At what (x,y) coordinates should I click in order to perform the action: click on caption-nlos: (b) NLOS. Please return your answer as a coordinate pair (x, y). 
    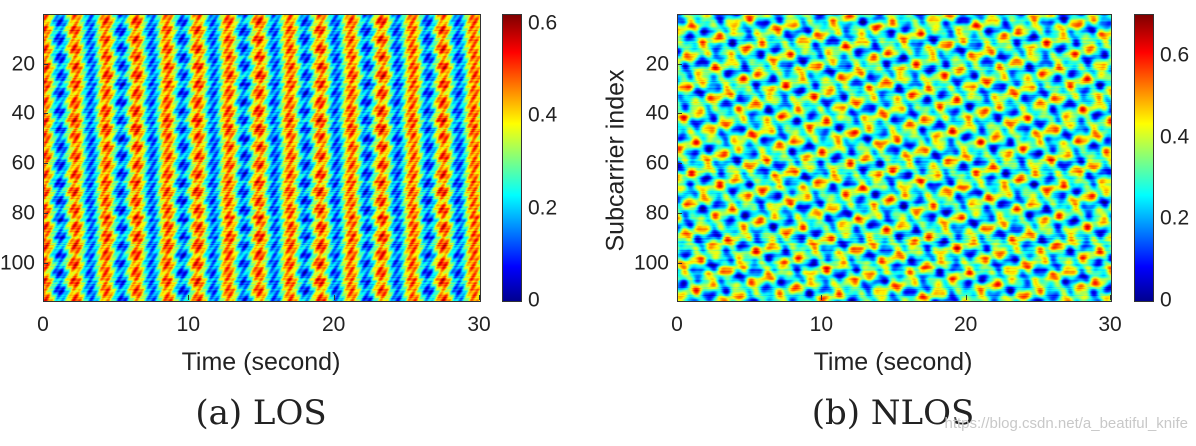
    Looking at the image, I should click on (893, 413).